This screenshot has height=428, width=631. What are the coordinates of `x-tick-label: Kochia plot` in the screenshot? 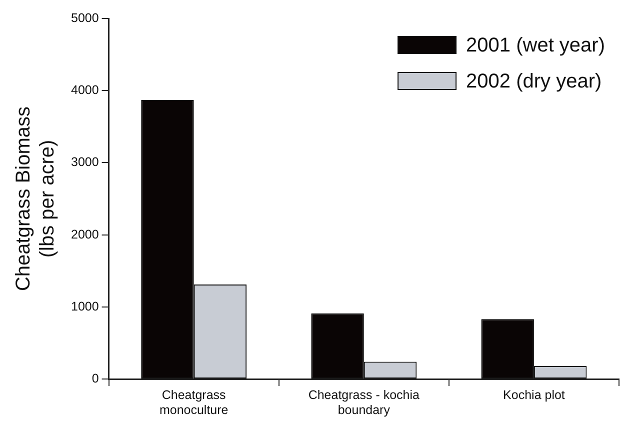 It's located at (534, 395).